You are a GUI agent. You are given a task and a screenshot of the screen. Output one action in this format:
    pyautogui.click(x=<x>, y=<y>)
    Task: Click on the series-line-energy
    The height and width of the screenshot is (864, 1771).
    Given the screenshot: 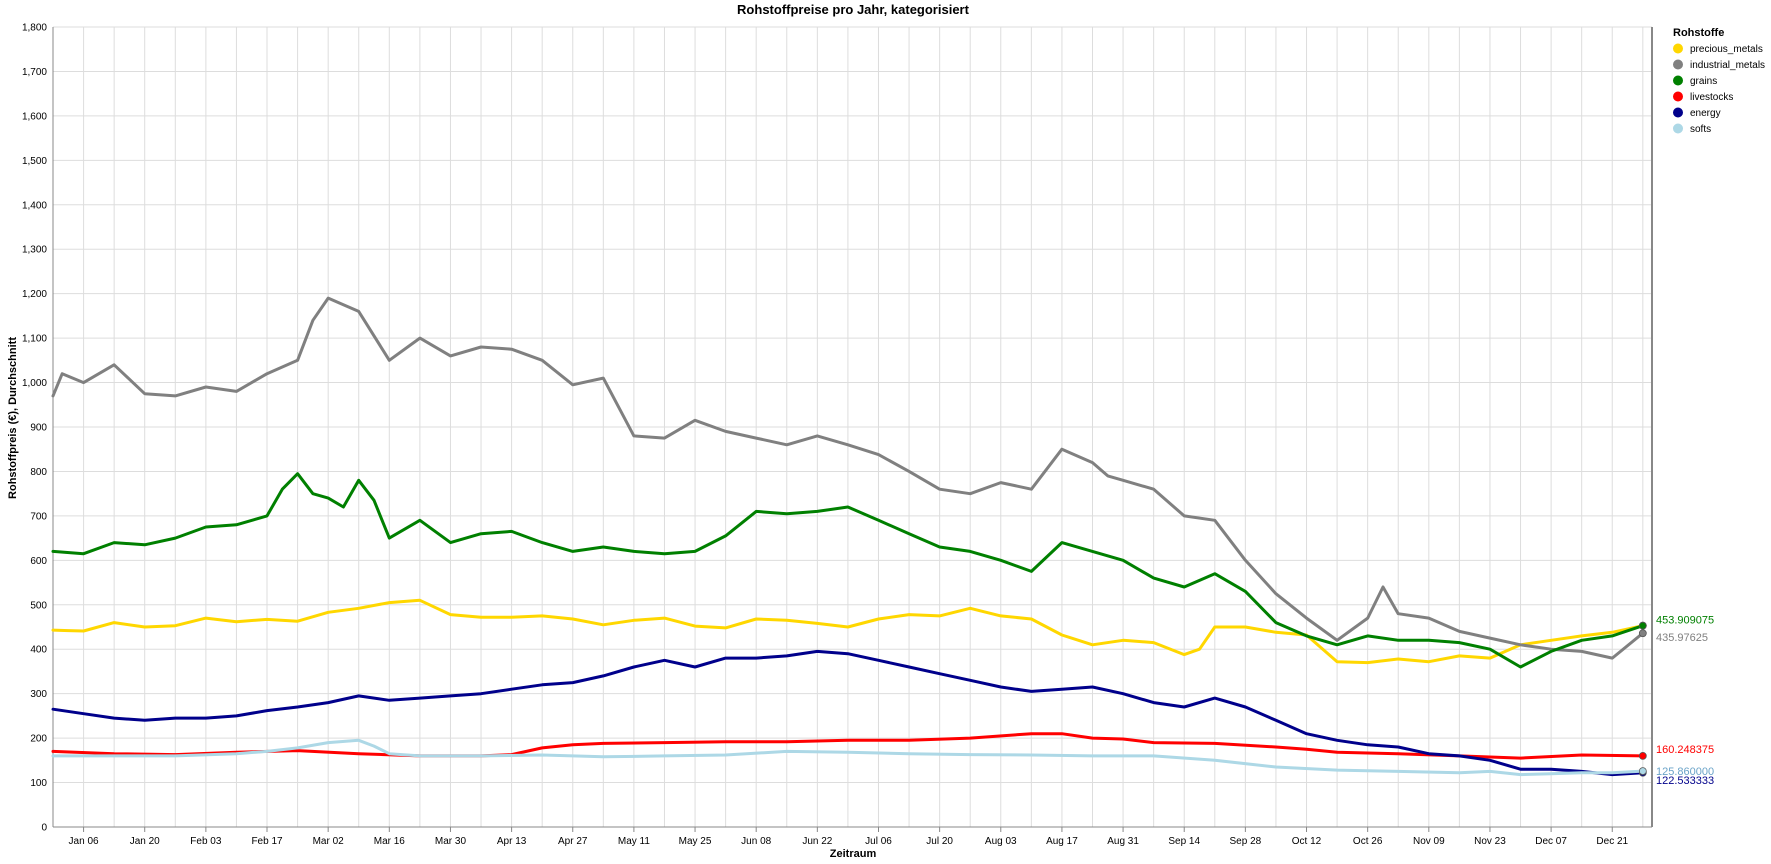 What is the action you would take?
    pyautogui.click(x=848, y=713)
    